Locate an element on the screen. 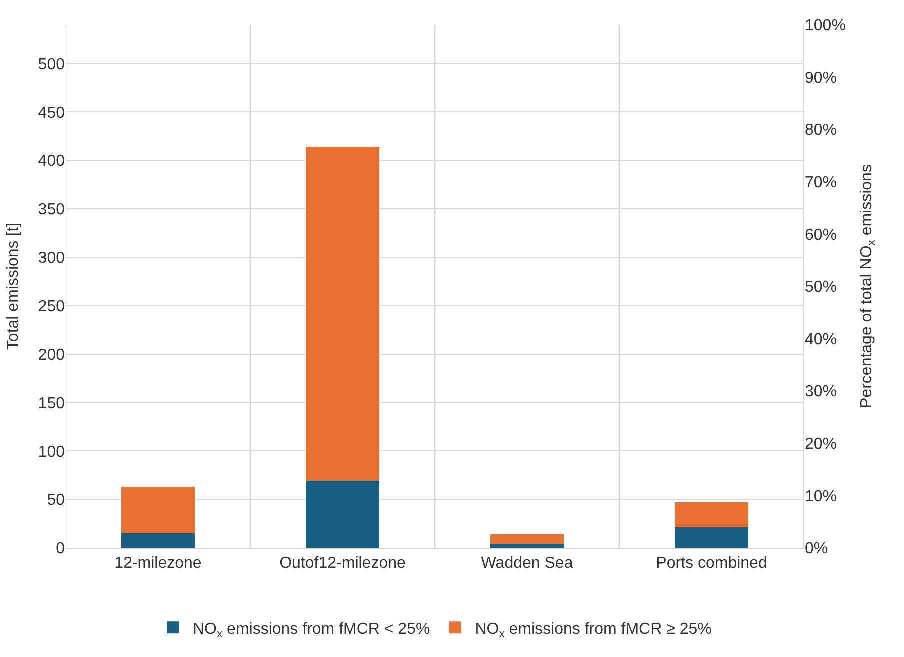 The width and height of the screenshot is (904, 657). y2-tick-label: 0% is located at coordinates (816, 549).